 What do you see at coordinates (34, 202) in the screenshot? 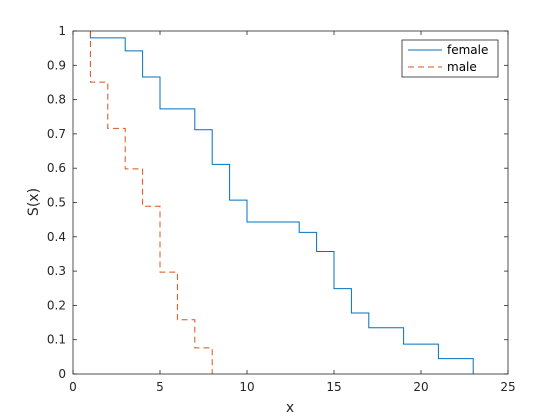
I see `y-axis-label: S(x)` at bounding box center [34, 202].